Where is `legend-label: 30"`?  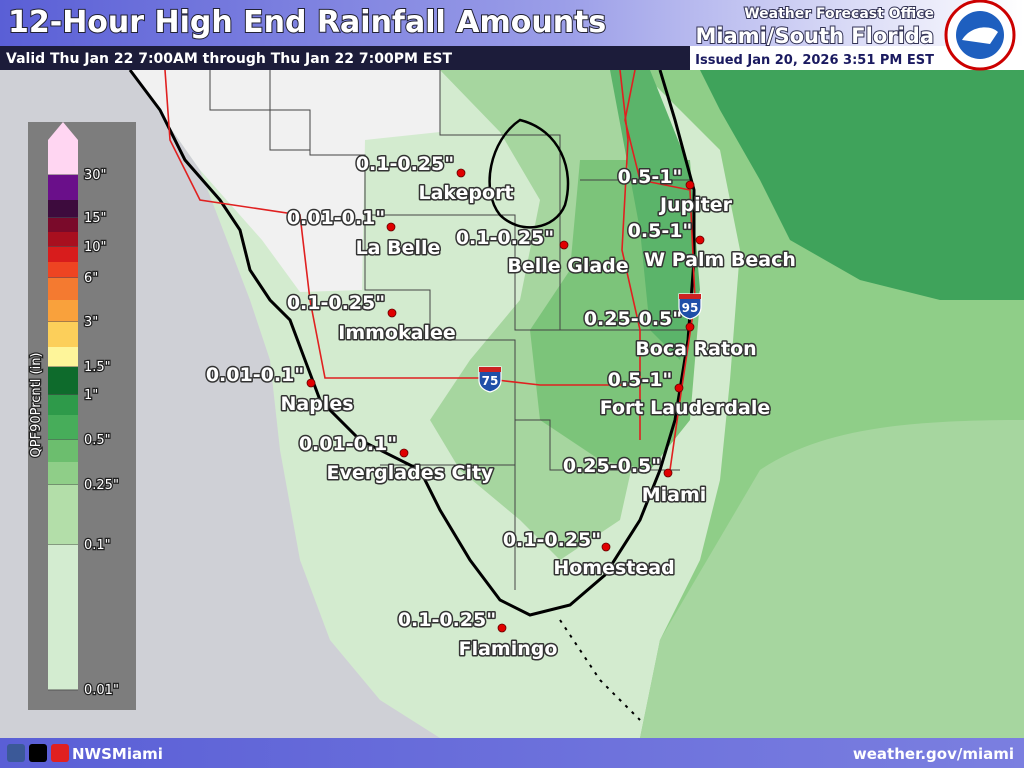 legend-label: 30" is located at coordinates (95, 175).